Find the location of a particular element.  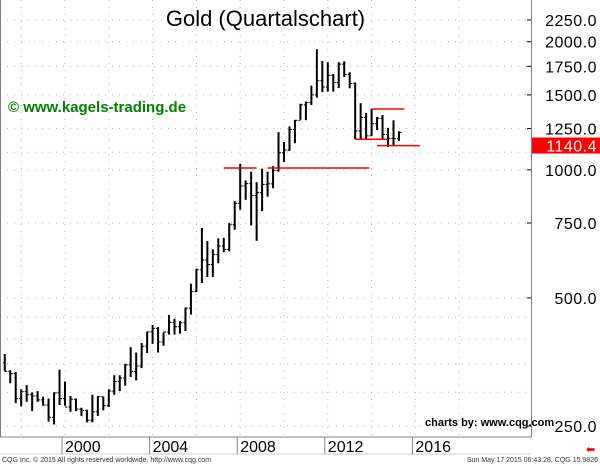

x-tick-label: 2012 is located at coordinates (346, 447).